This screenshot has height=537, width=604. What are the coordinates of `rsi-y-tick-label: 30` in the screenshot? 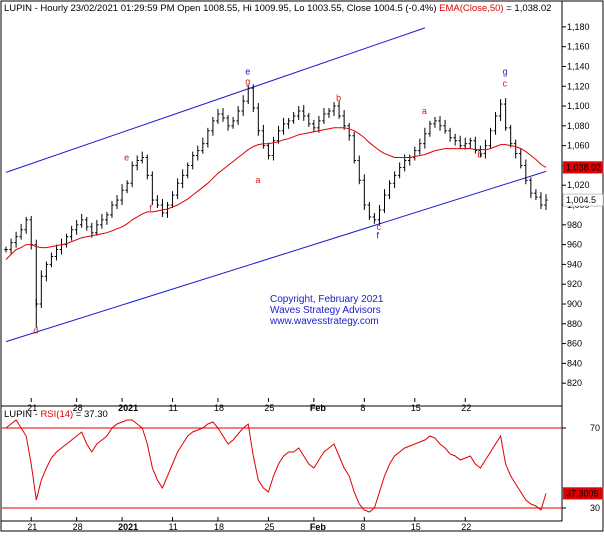 It's located at (595, 508).